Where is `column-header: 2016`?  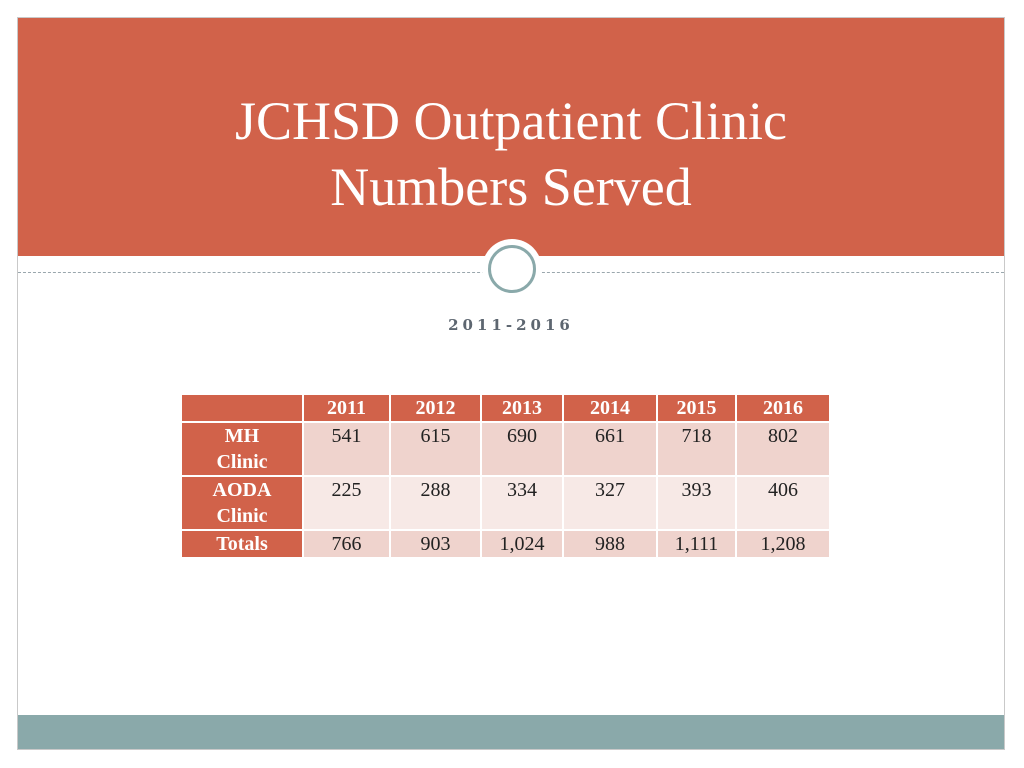 column-header: 2016 is located at coordinates (783, 408).